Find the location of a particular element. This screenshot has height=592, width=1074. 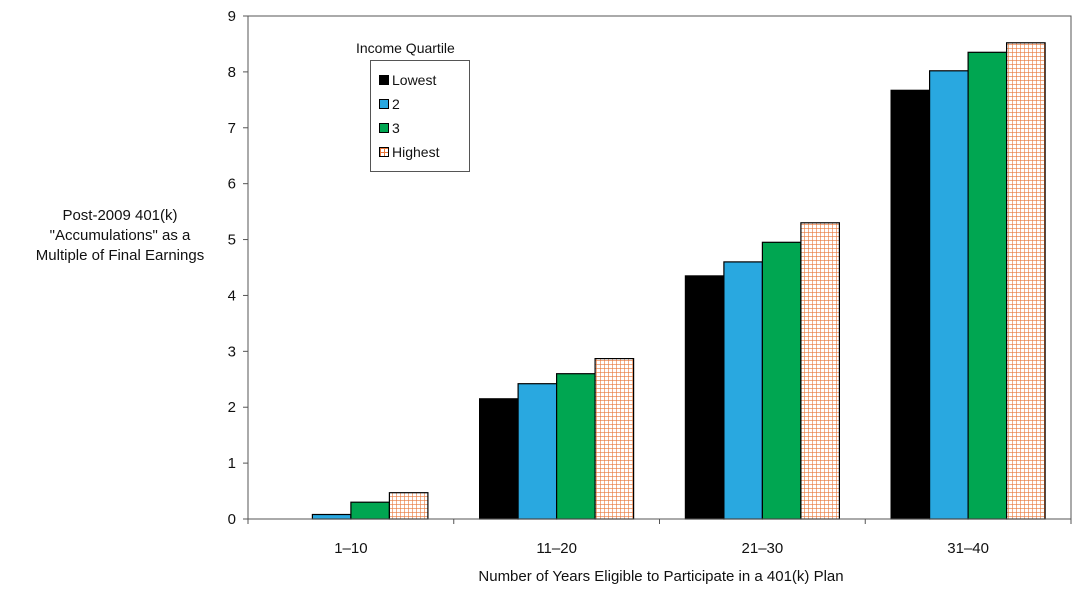

y-axis-label-line-2: "Accumulations" as a is located at coordinates (120, 235).